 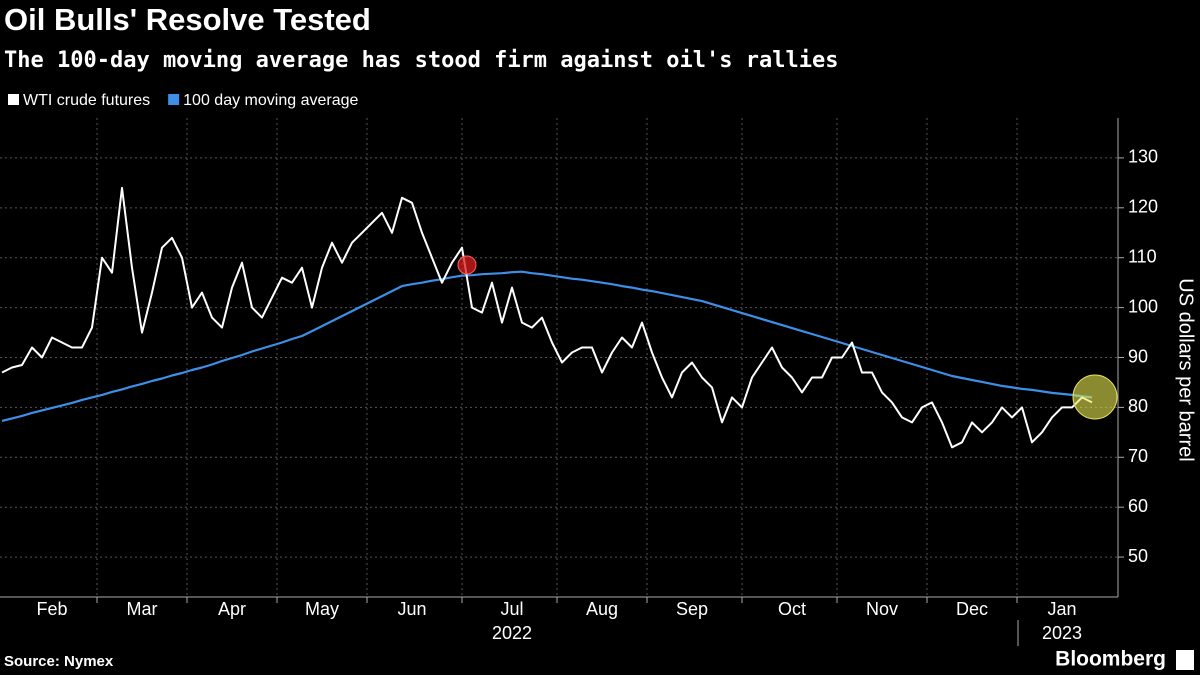 I want to click on x-tick-label: Apr, so click(x=232, y=609).